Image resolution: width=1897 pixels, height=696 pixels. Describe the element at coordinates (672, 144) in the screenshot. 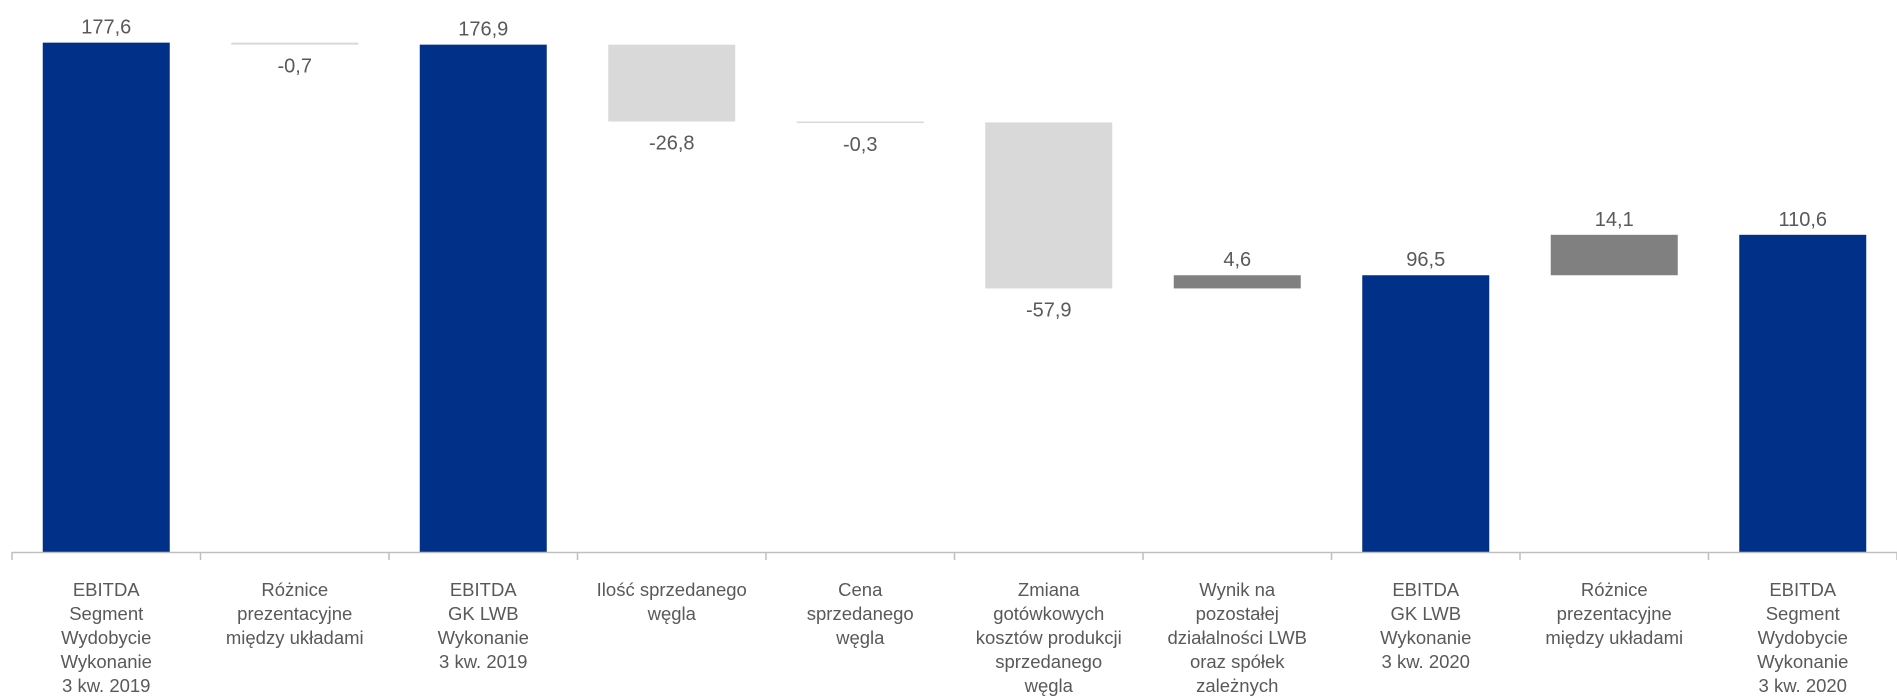

I see `value-label-4: -26,8` at that location.